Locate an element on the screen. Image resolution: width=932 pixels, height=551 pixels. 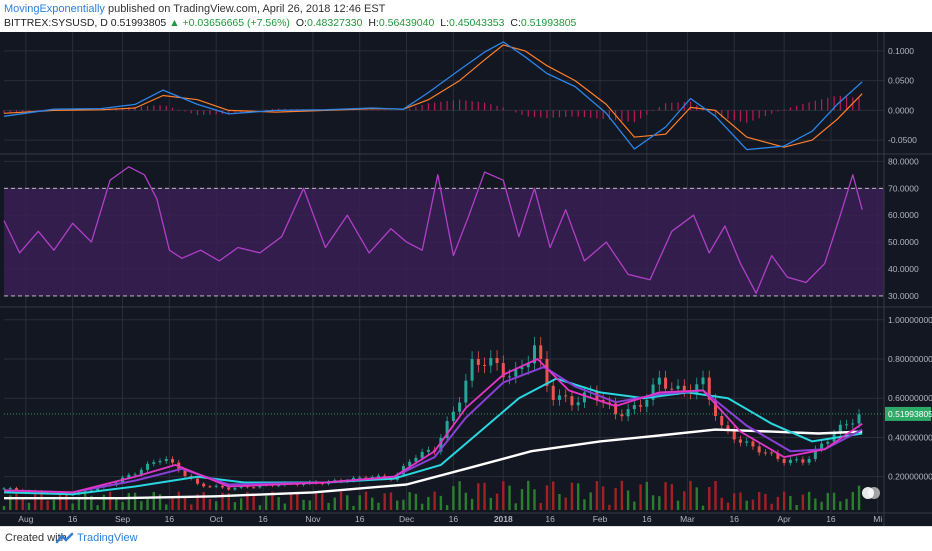
y-tick-label: 0.0500 is located at coordinates (901, 81).